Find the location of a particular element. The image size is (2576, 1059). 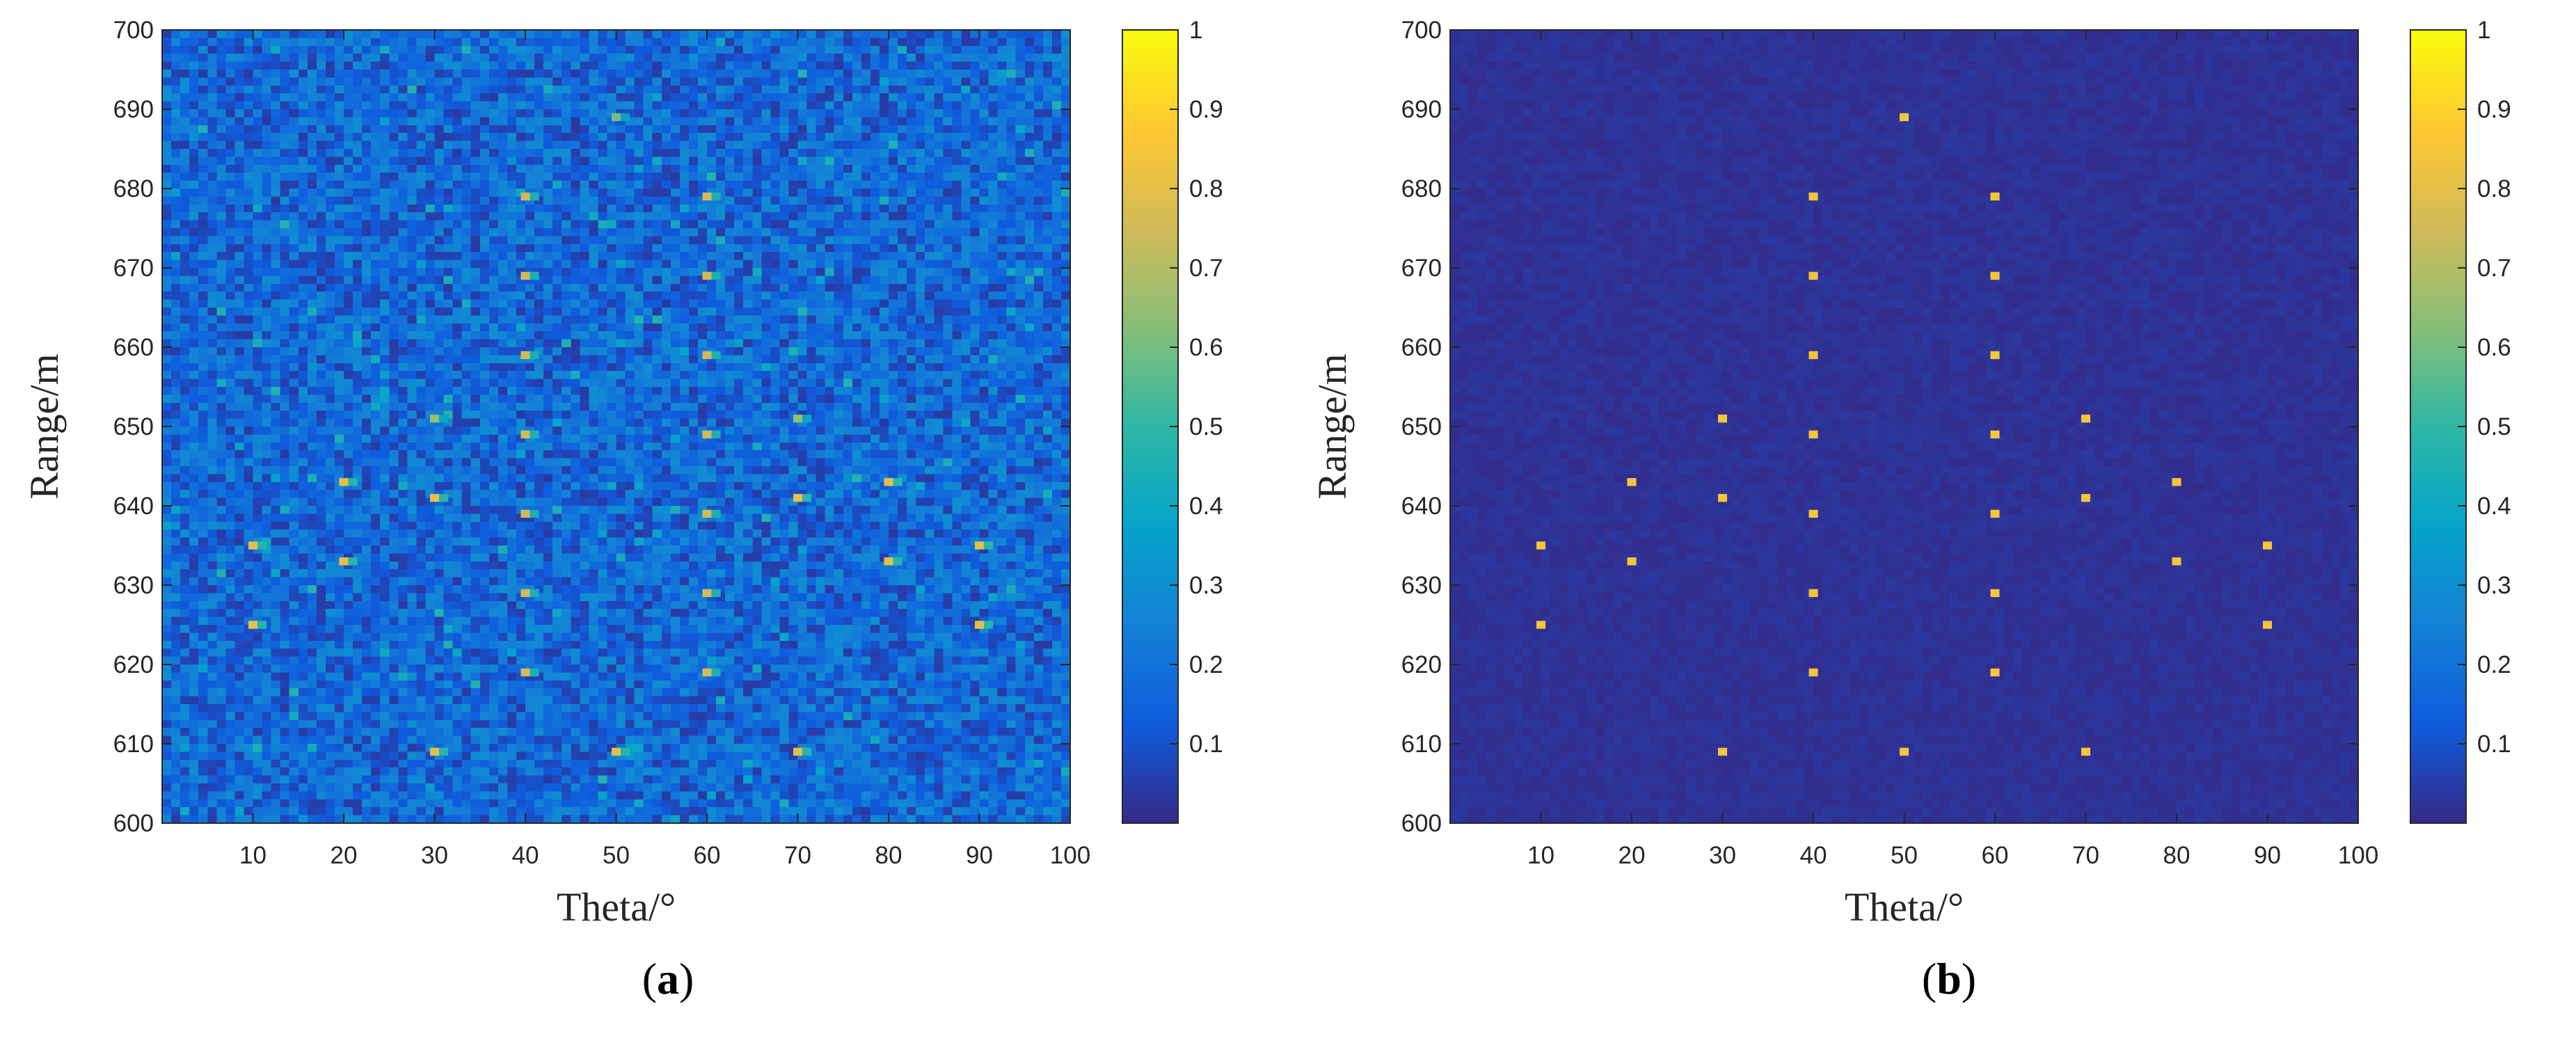

panel-caption-a: (a) is located at coordinates (668, 979).